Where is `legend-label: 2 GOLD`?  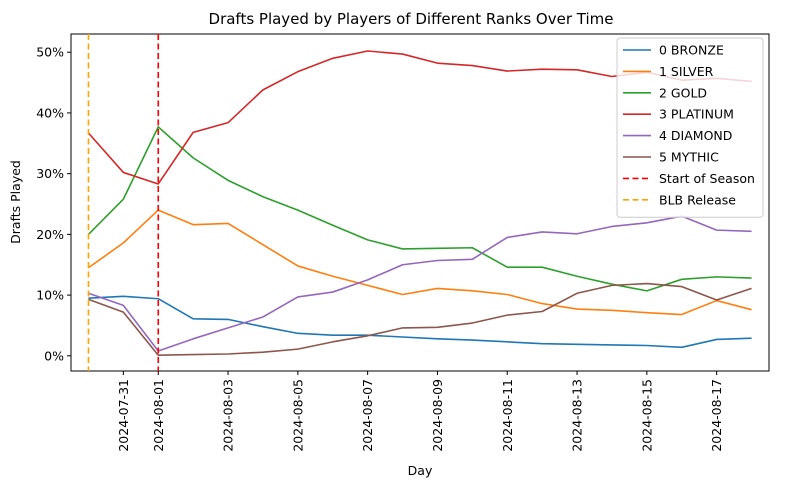
legend-label: 2 GOLD is located at coordinates (683, 92).